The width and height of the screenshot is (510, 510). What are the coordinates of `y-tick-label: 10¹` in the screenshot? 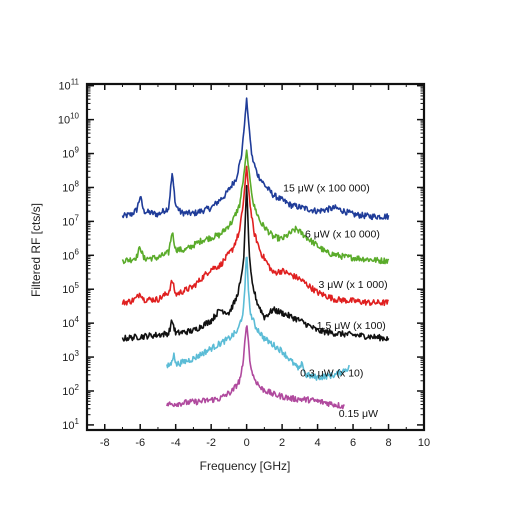 It's located at (70, 424).